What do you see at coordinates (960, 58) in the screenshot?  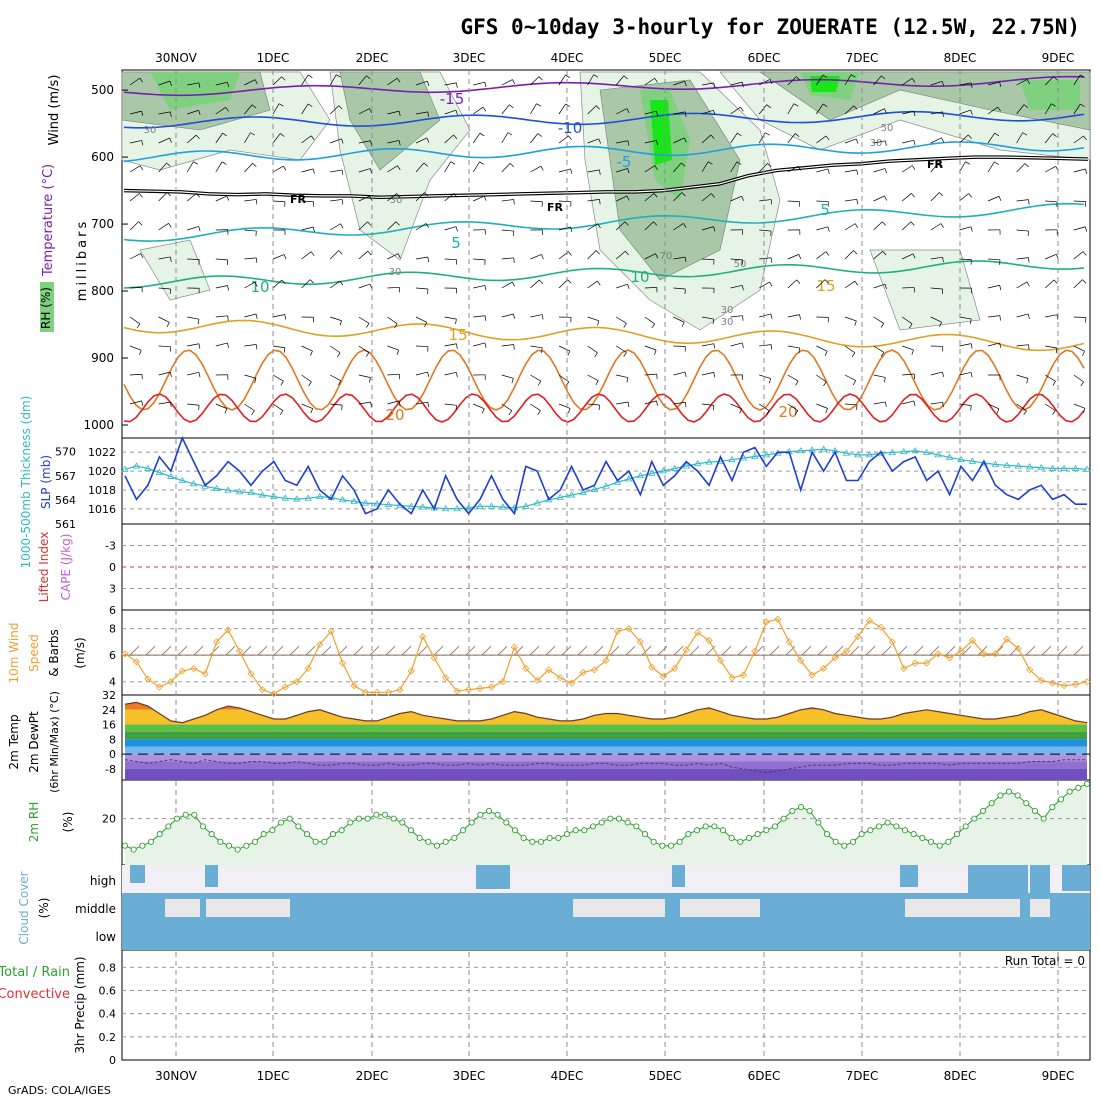 I see `top-date-label-8: 8DEC` at bounding box center [960, 58].